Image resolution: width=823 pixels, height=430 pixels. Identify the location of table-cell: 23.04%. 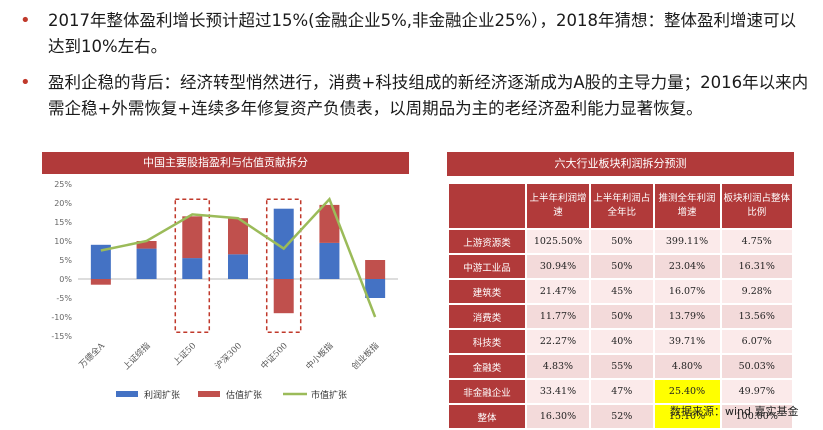
(687, 266).